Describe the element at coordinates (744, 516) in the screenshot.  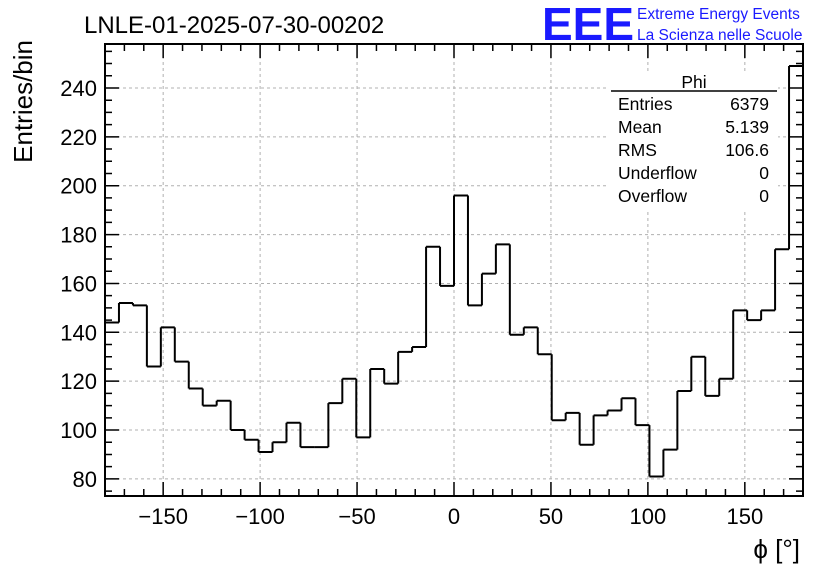
I see `x-tick-label: 150` at that location.